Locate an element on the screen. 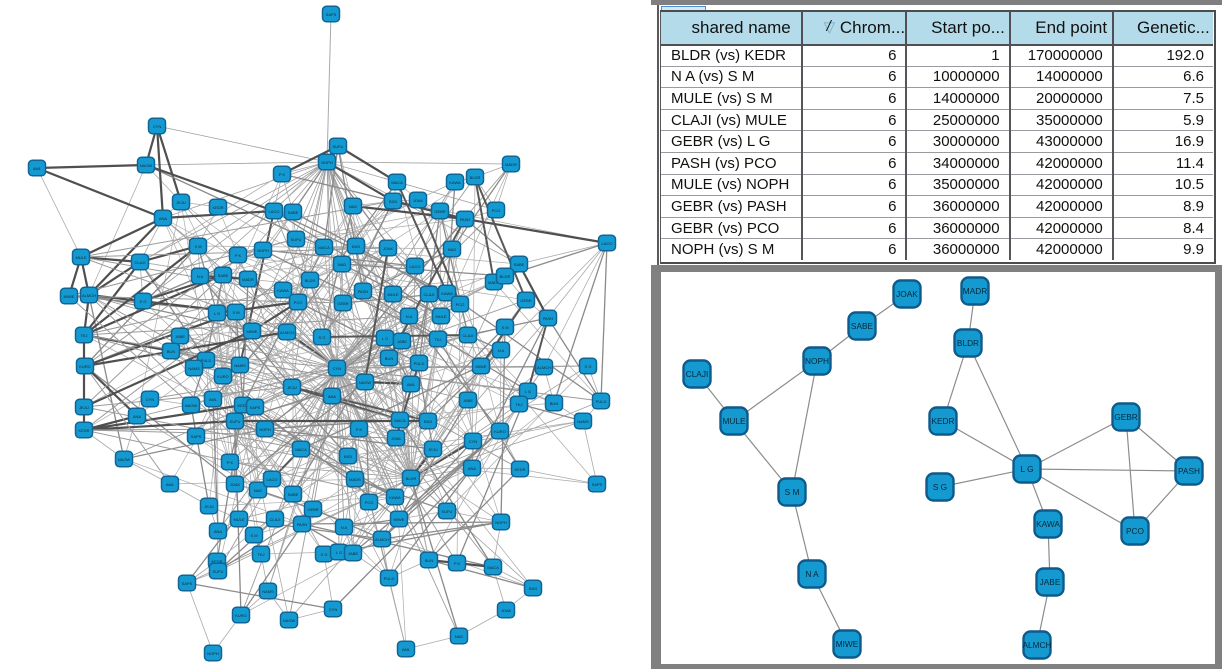  svg-text: CYN is located at coordinates (150, 399).